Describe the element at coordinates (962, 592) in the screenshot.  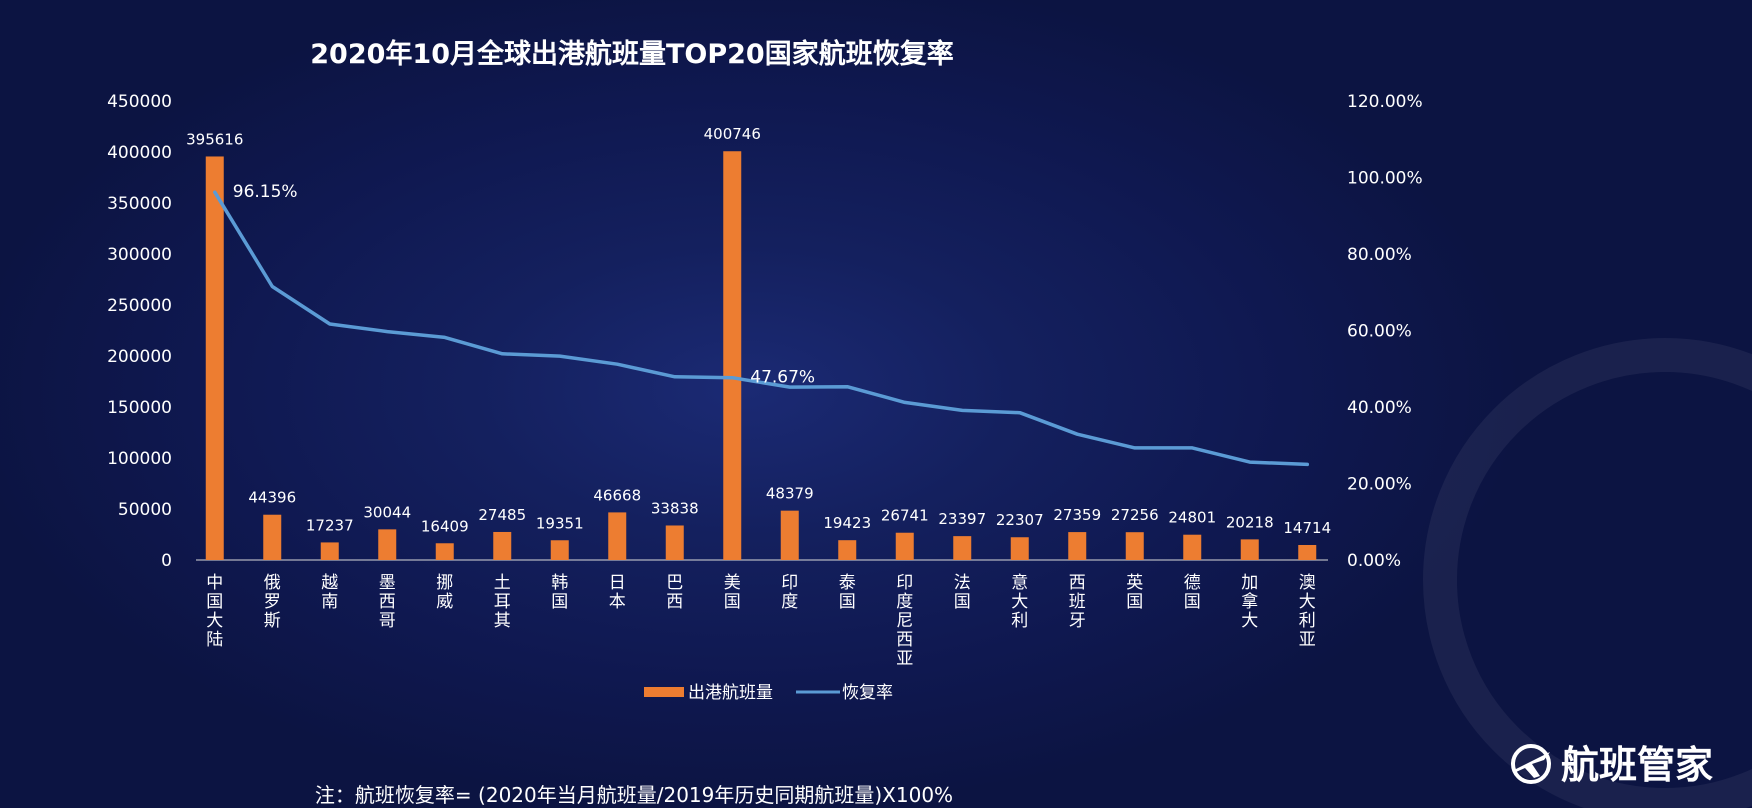
I see `category-label: 法国` at that location.